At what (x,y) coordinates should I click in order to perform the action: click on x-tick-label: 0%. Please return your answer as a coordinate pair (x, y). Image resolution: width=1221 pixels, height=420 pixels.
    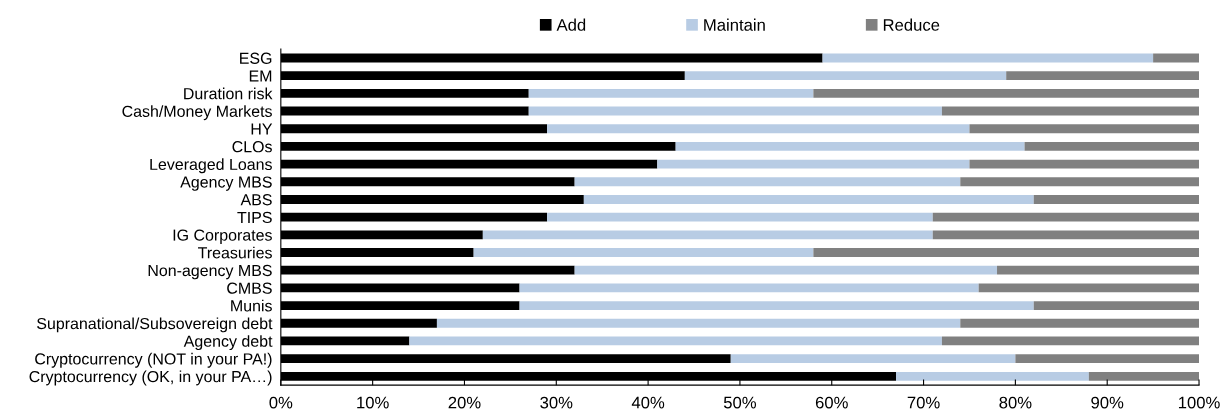
    Looking at the image, I should click on (281, 402).